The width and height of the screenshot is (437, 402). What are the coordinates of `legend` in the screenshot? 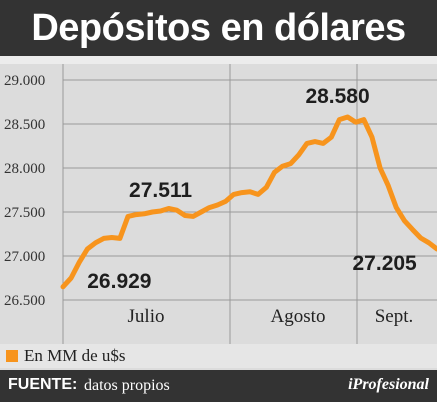 It's located at (218, 356).